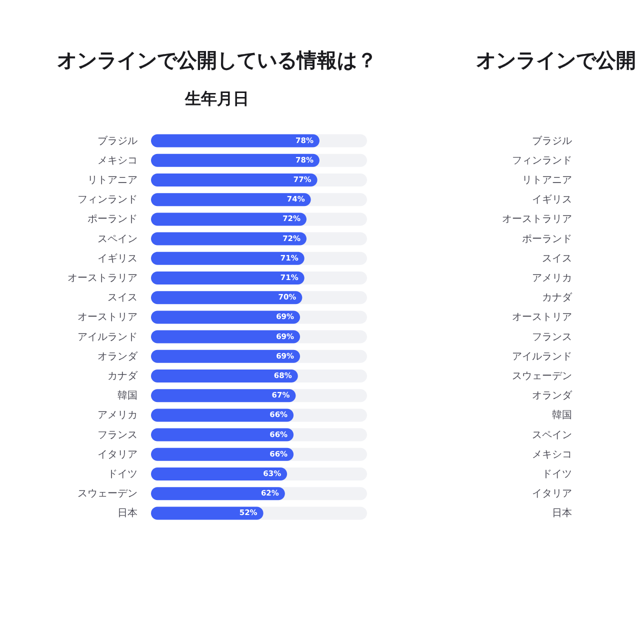  Describe the element at coordinates (552, 454) in the screenshot. I see `category-label: メキシコ` at that location.